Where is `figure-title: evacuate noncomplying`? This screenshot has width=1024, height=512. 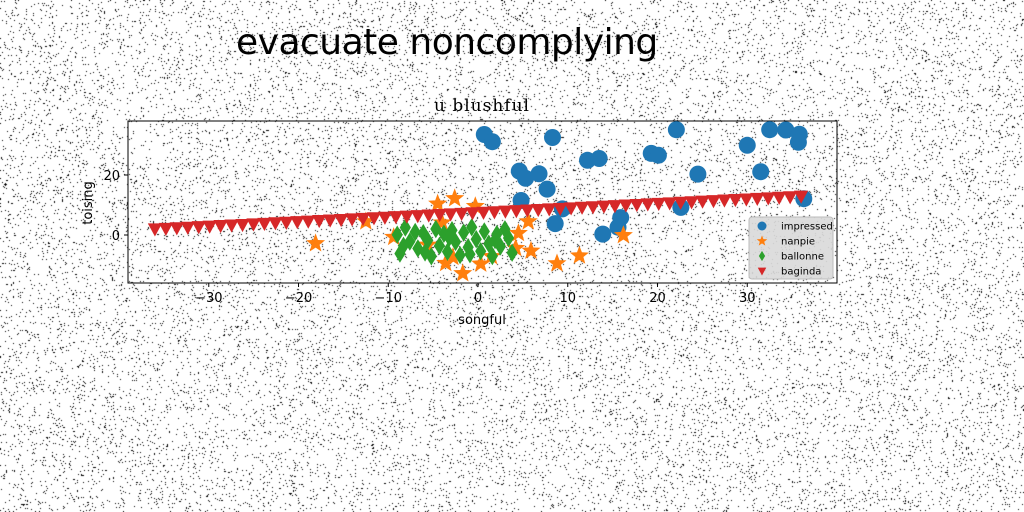 figure-title: evacuate noncomplying is located at coordinates (447, 42).